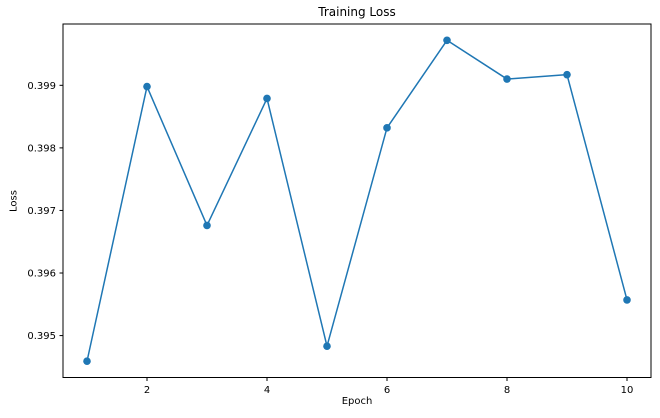  Describe the element at coordinates (627, 390) in the screenshot. I see `x-tick-label: 10` at that location.